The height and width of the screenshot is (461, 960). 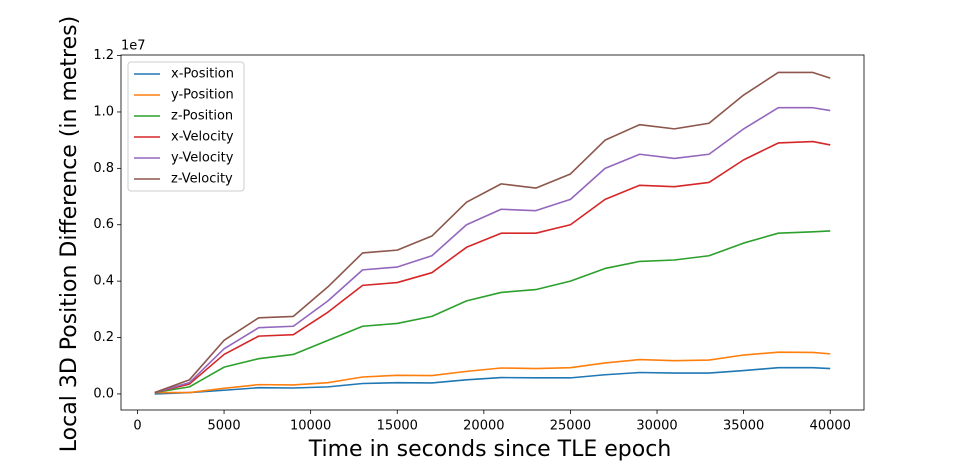 I want to click on y-tick-label: 0.6, so click(x=103, y=224).